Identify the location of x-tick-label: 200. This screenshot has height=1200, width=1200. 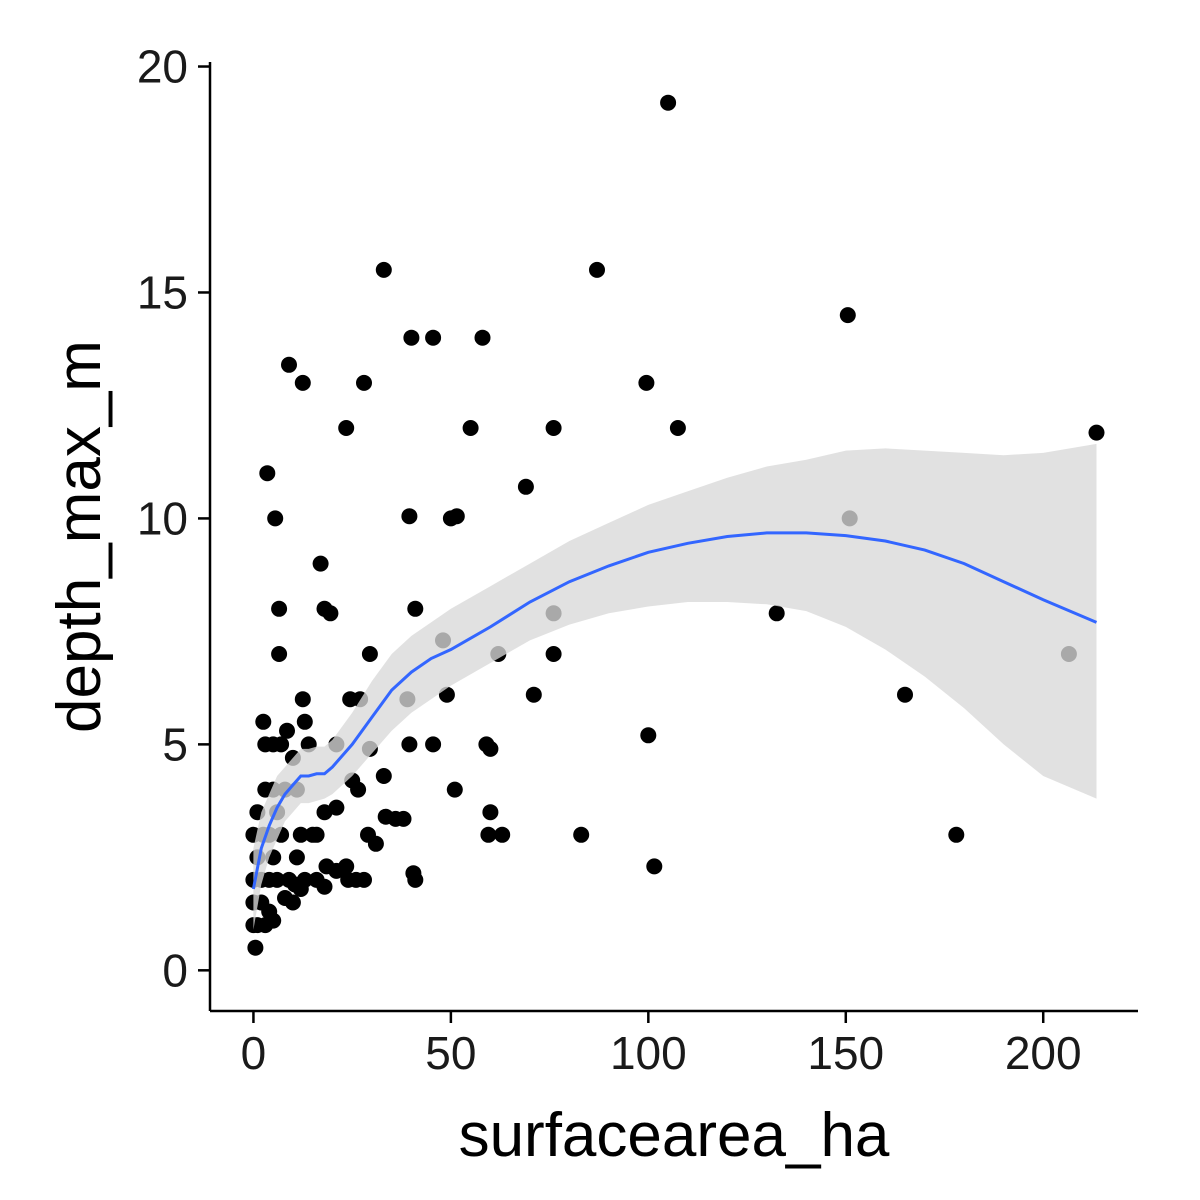
(1043, 1053).